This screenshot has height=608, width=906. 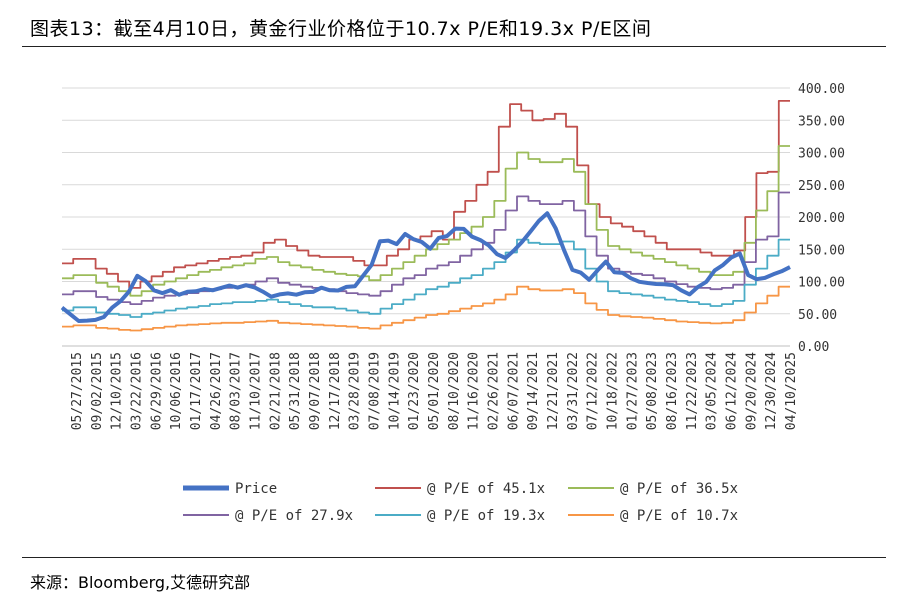 What do you see at coordinates (821, 89) in the screenshot?
I see `y-tick-label: 400.00` at bounding box center [821, 89].